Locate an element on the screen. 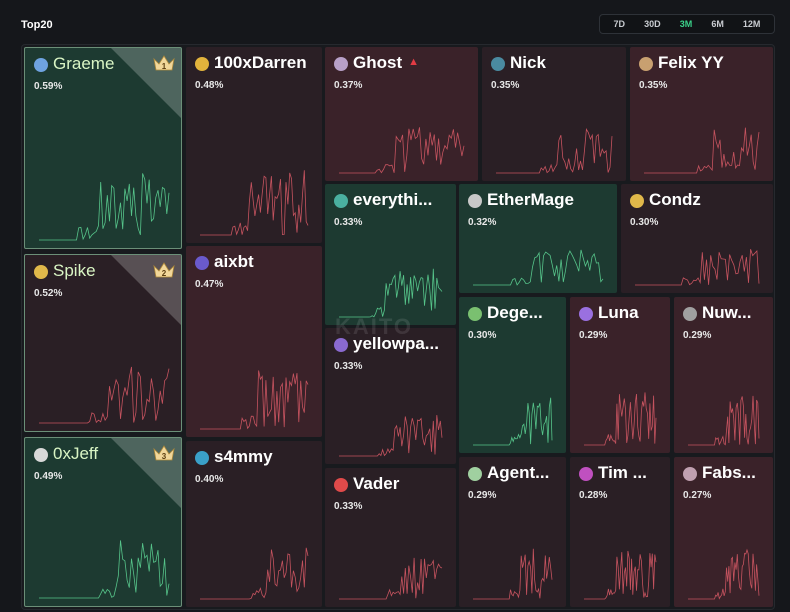 The width and height of the screenshot is (790, 612). account-name: 100xDarren is located at coordinates (265, 63).